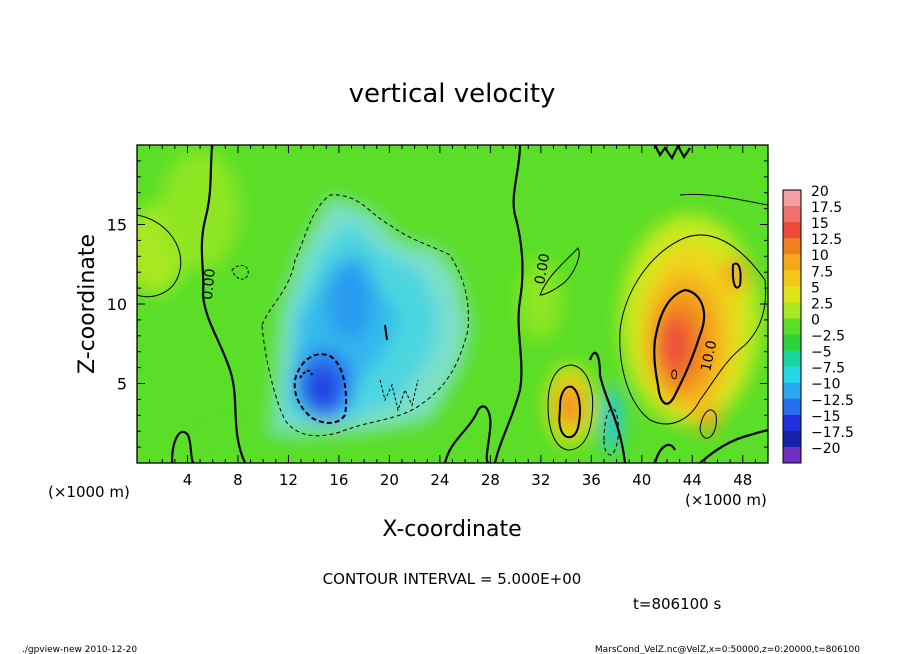 This screenshot has height=654, width=904. What do you see at coordinates (820, 224) in the screenshot?
I see `colorbar-label: 15` at bounding box center [820, 224].